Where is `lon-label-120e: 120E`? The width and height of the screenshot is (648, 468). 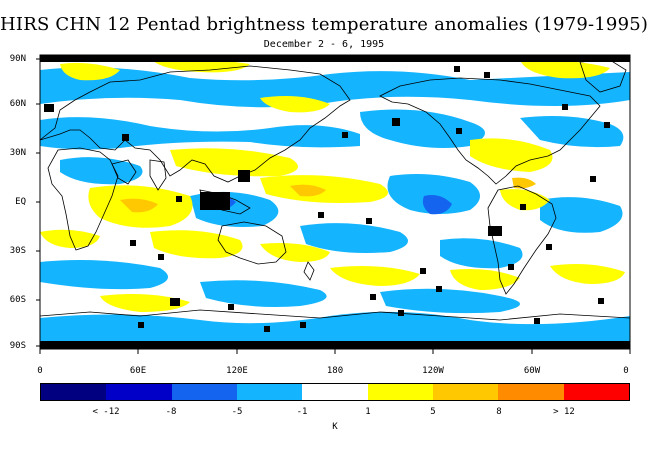 lon-label-120e: 120E is located at coordinates (237, 371).